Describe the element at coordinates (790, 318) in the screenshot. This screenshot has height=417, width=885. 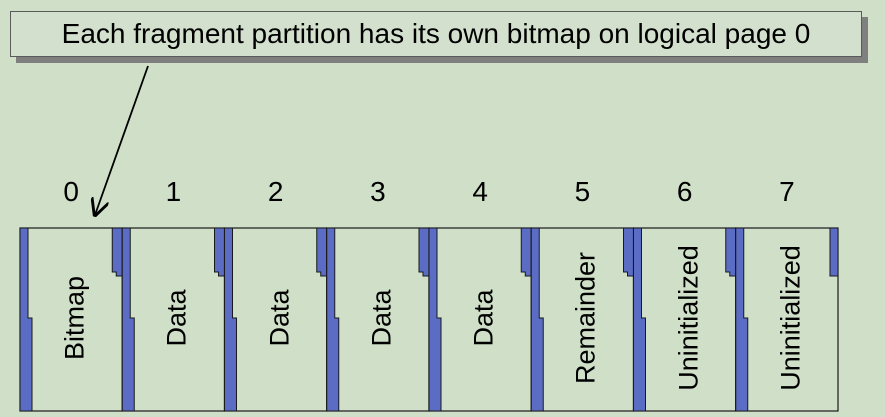
I see `page-label-7: Uninitialized` at that location.